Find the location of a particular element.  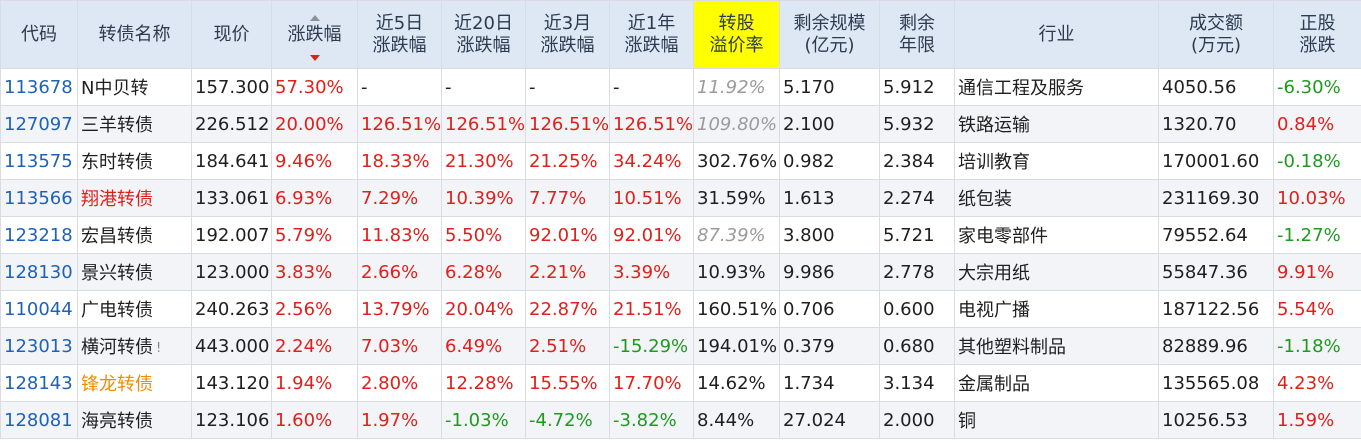

header-5d: 近5日 涨跌幅 is located at coordinates (399, 34).